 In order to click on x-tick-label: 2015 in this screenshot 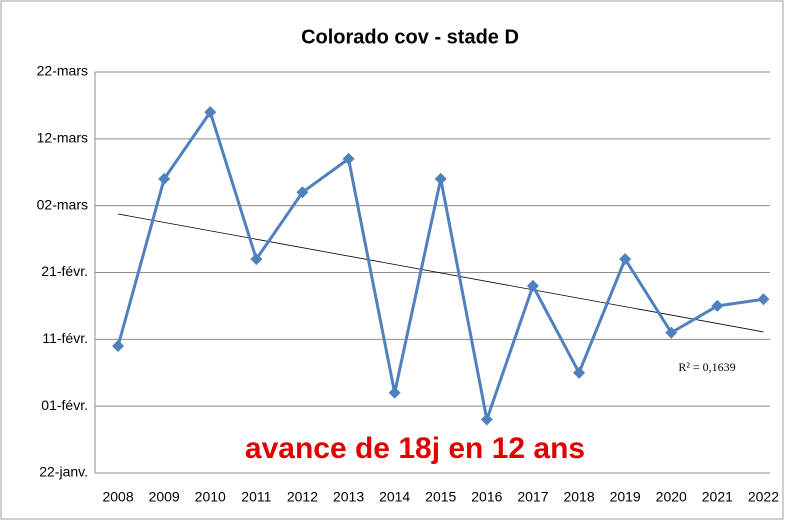, I will do `click(440, 497)`.